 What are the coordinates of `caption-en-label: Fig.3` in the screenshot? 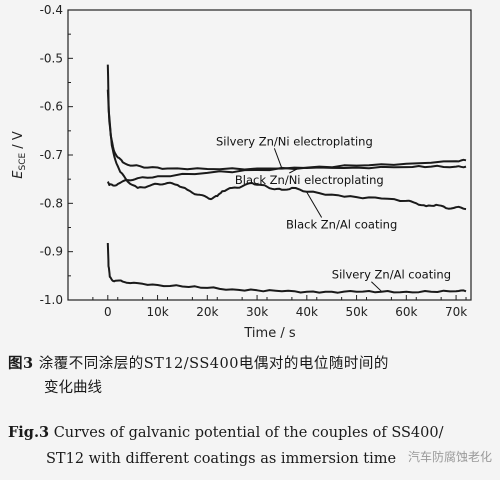 It's located at (29, 432).